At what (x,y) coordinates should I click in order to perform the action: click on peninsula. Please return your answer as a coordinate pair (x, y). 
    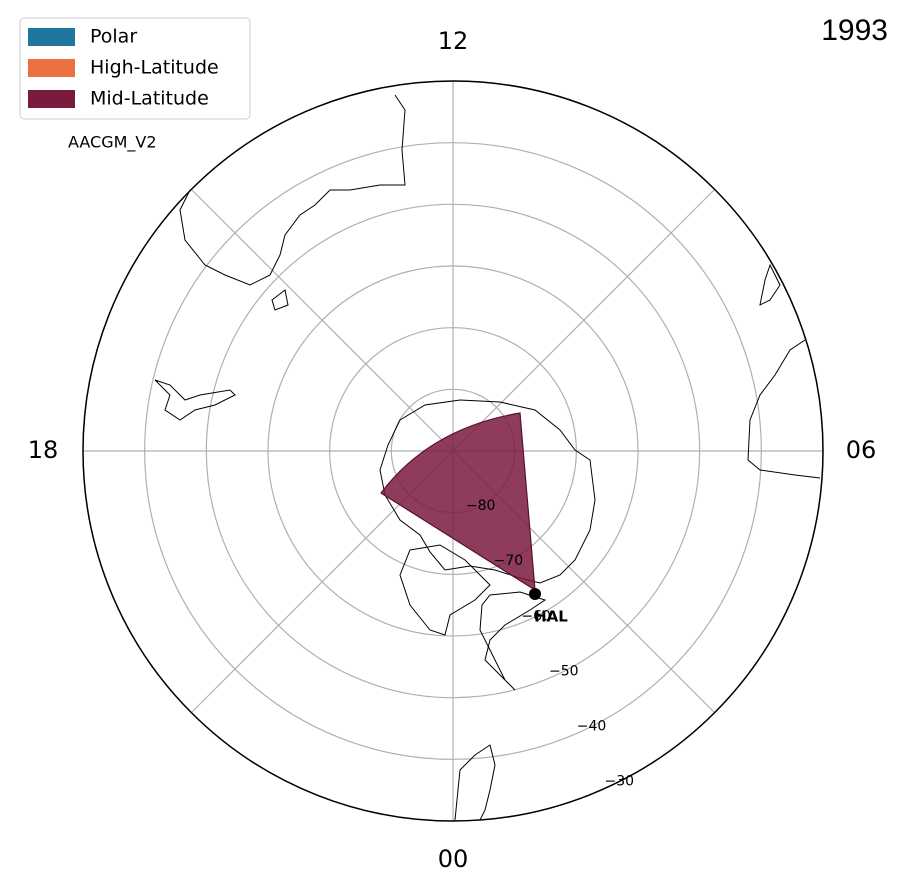
    Looking at the image, I should click on (445, 590).